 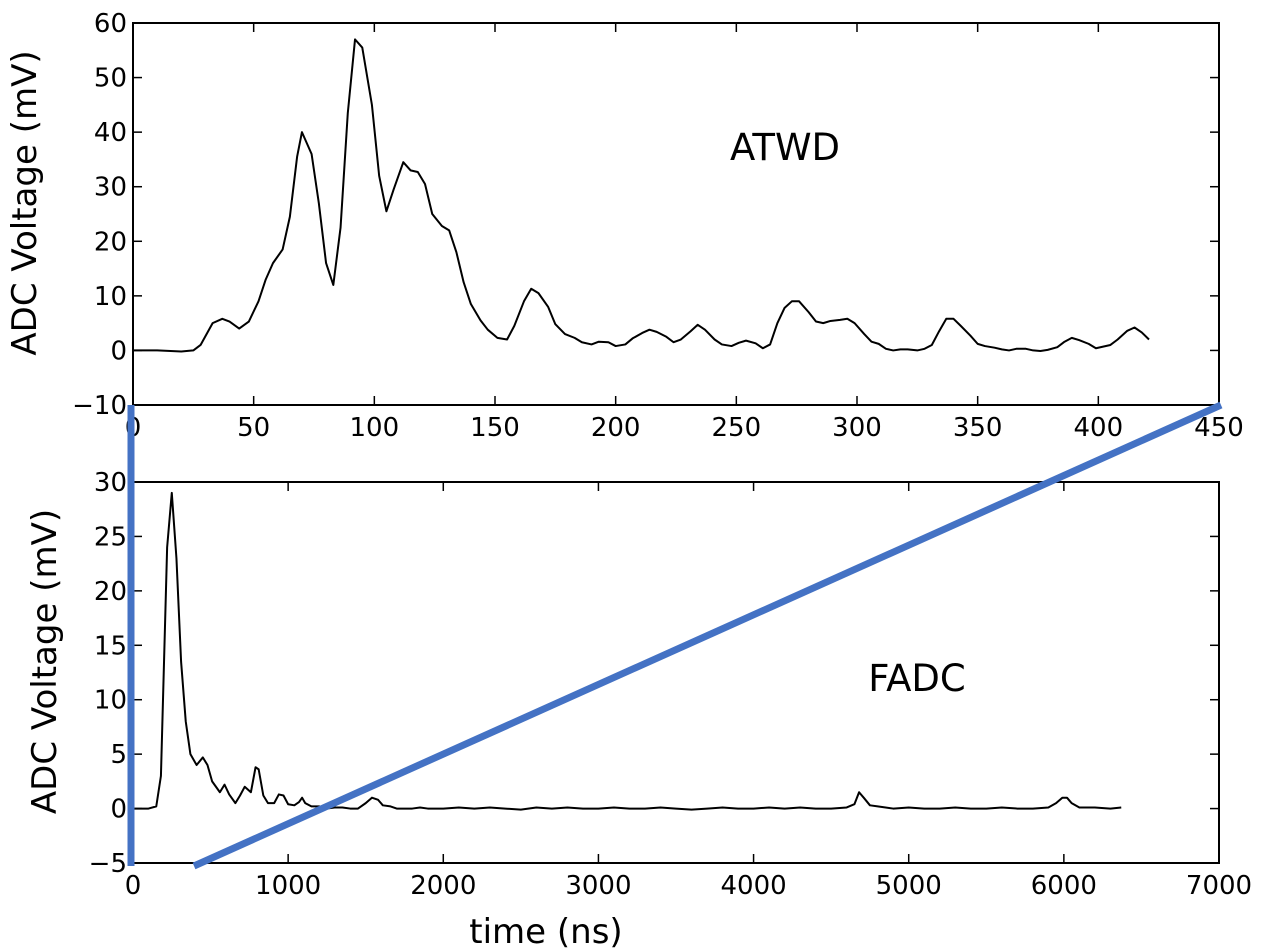 What do you see at coordinates (1219, 428) in the screenshot?
I see `x-tick-label: 450` at bounding box center [1219, 428].